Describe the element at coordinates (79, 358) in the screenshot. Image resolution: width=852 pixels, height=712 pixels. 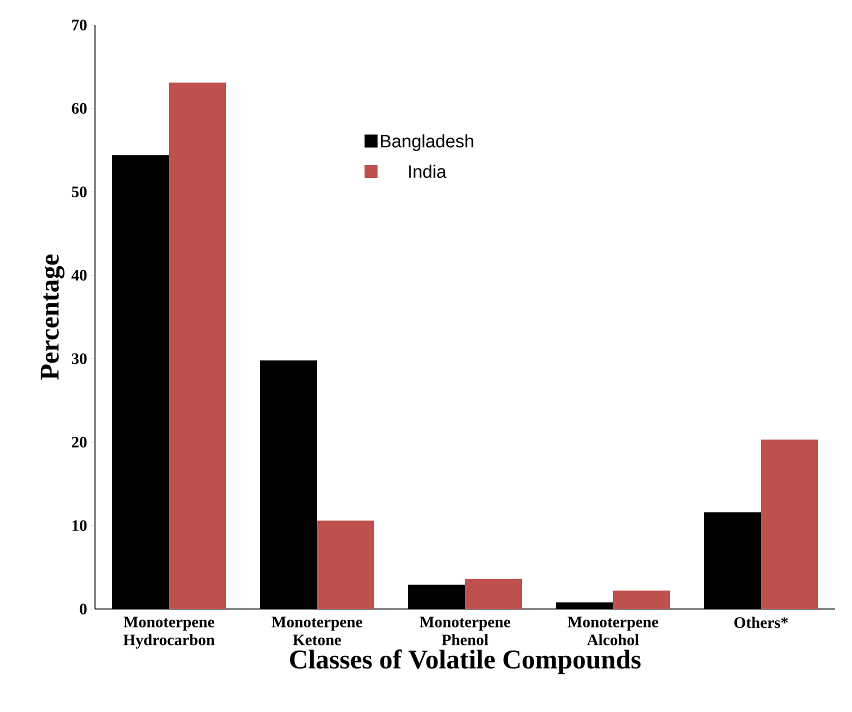
I see `y-tick-label: 30` at that location.